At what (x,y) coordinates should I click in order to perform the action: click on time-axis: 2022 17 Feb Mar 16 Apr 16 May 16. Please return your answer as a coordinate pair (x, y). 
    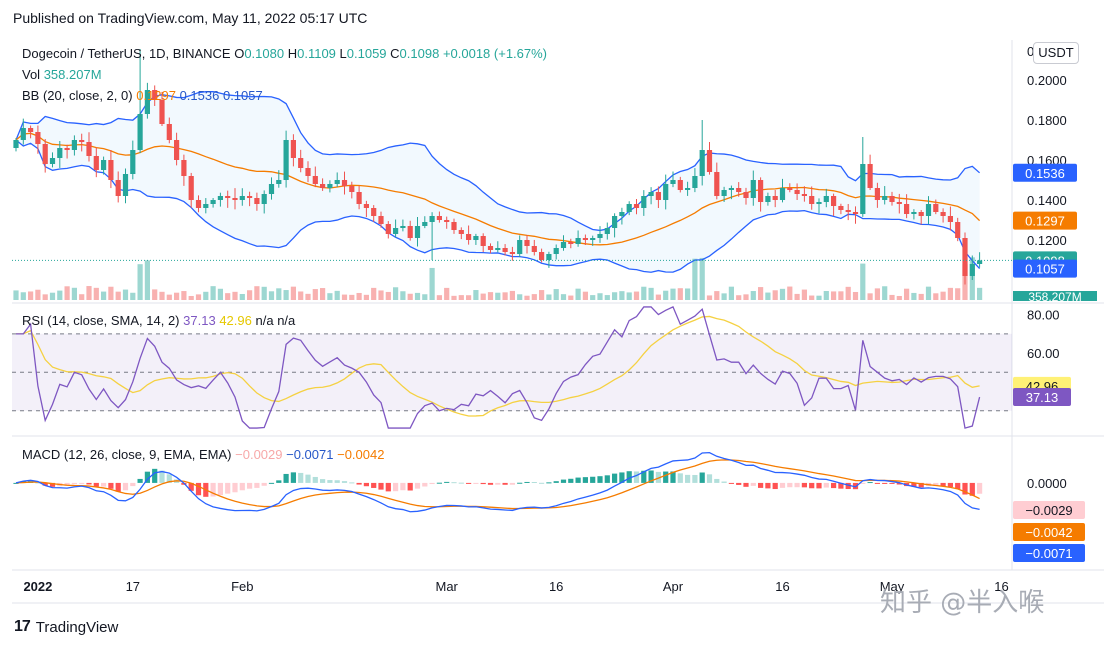
    Looking at the image, I should click on (515, 586).